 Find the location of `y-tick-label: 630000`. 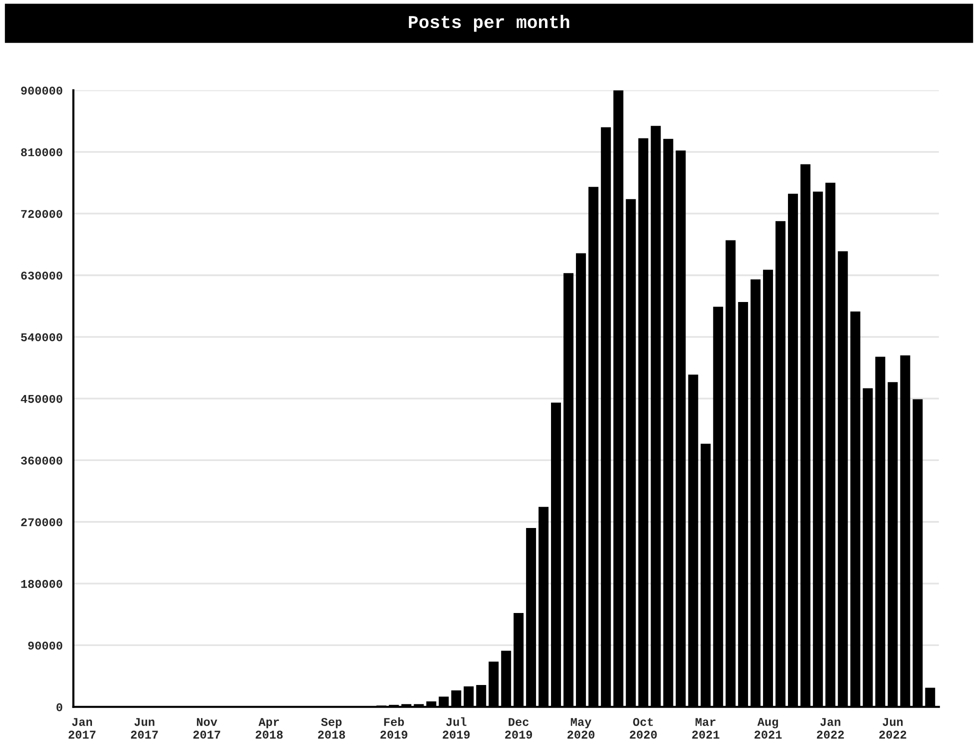

y-tick-label: 630000 is located at coordinates (41, 276).